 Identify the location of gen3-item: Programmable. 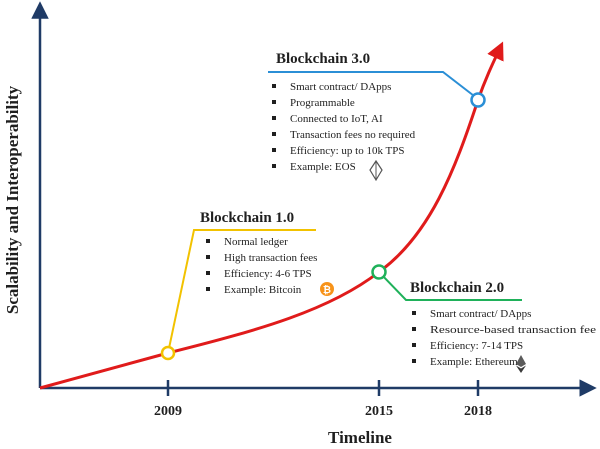
(322, 103).